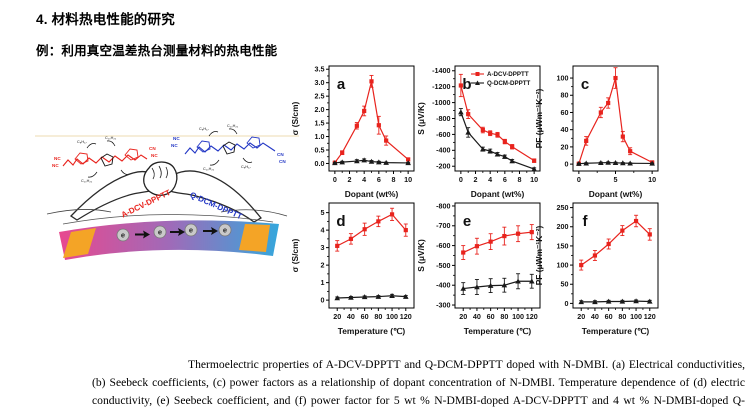  I want to click on sleeve-curve-icon, so click(167, 213).